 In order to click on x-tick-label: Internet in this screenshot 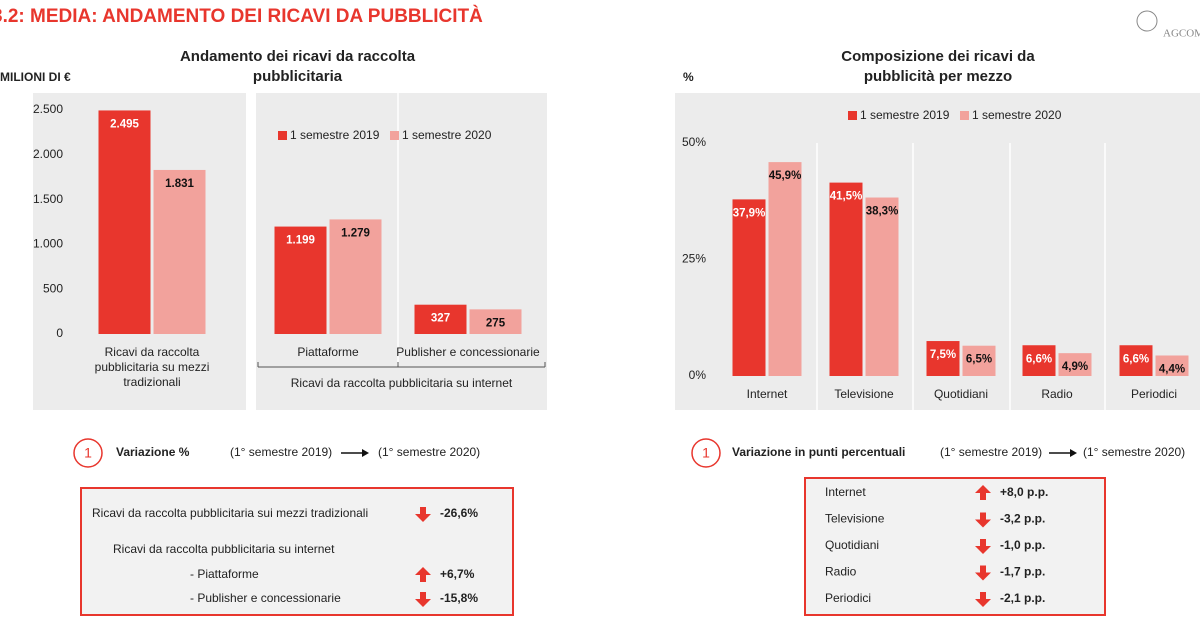, I will do `click(767, 394)`.